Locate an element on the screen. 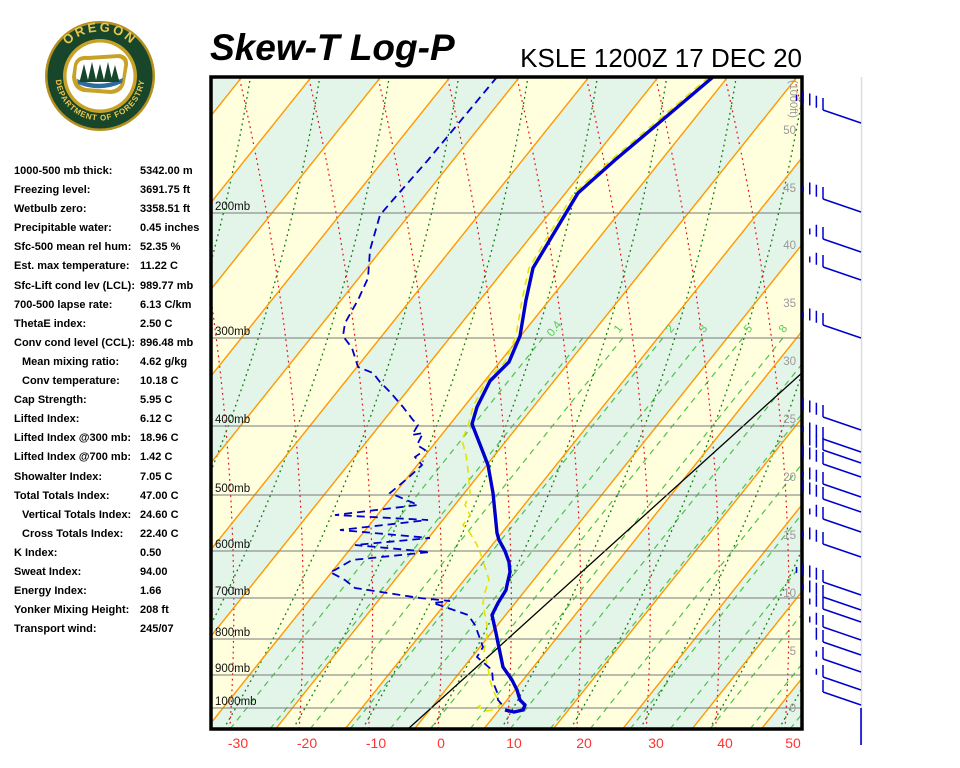 Image resolution: width=960 pixels, height=768 pixels. index-label: 1000-500 mb thick: is located at coordinates (63, 171).